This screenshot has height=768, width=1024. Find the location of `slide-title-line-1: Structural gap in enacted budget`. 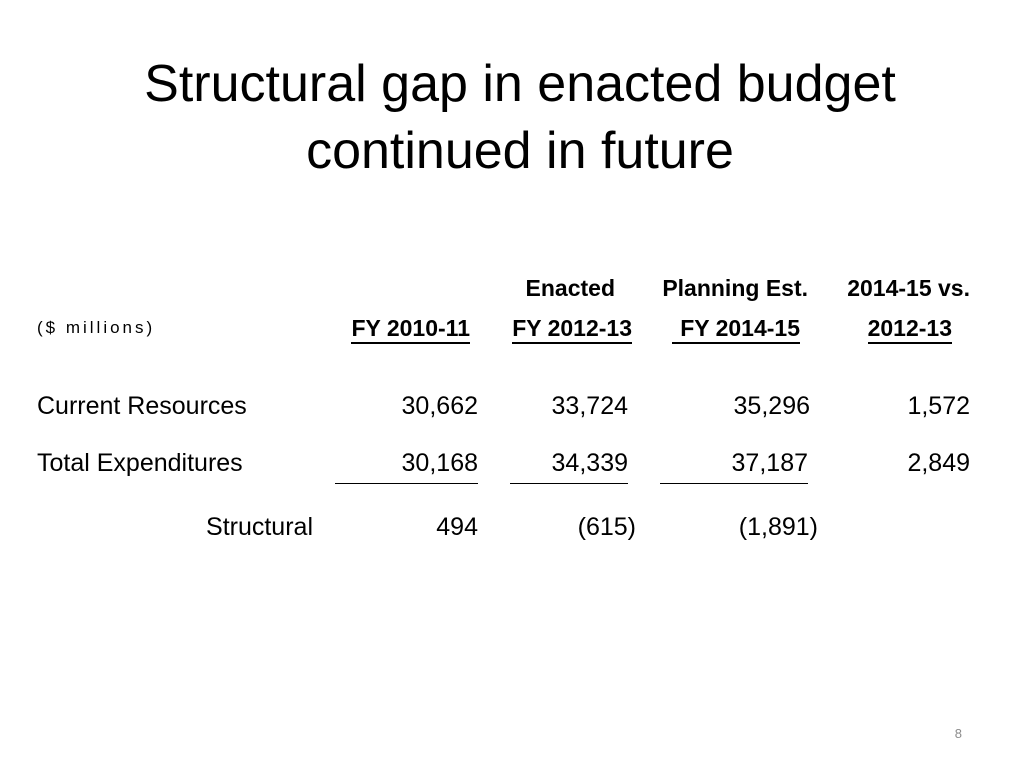

slide-title-line-1: Structural gap in enacted budget is located at coordinates (520, 84).